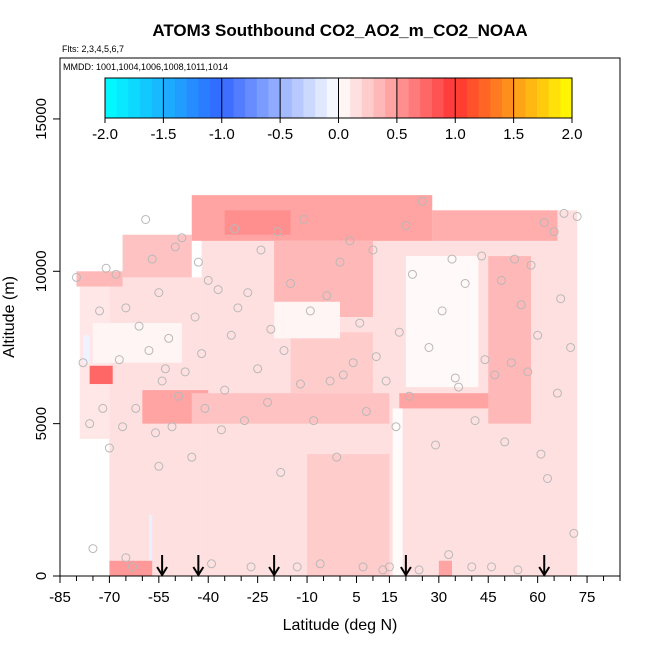 Image resolution: width=650 pixels, height=650 pixels. I want to click on flights-label: Flts: 2,3,4,5,6,7, so click(93, 49).